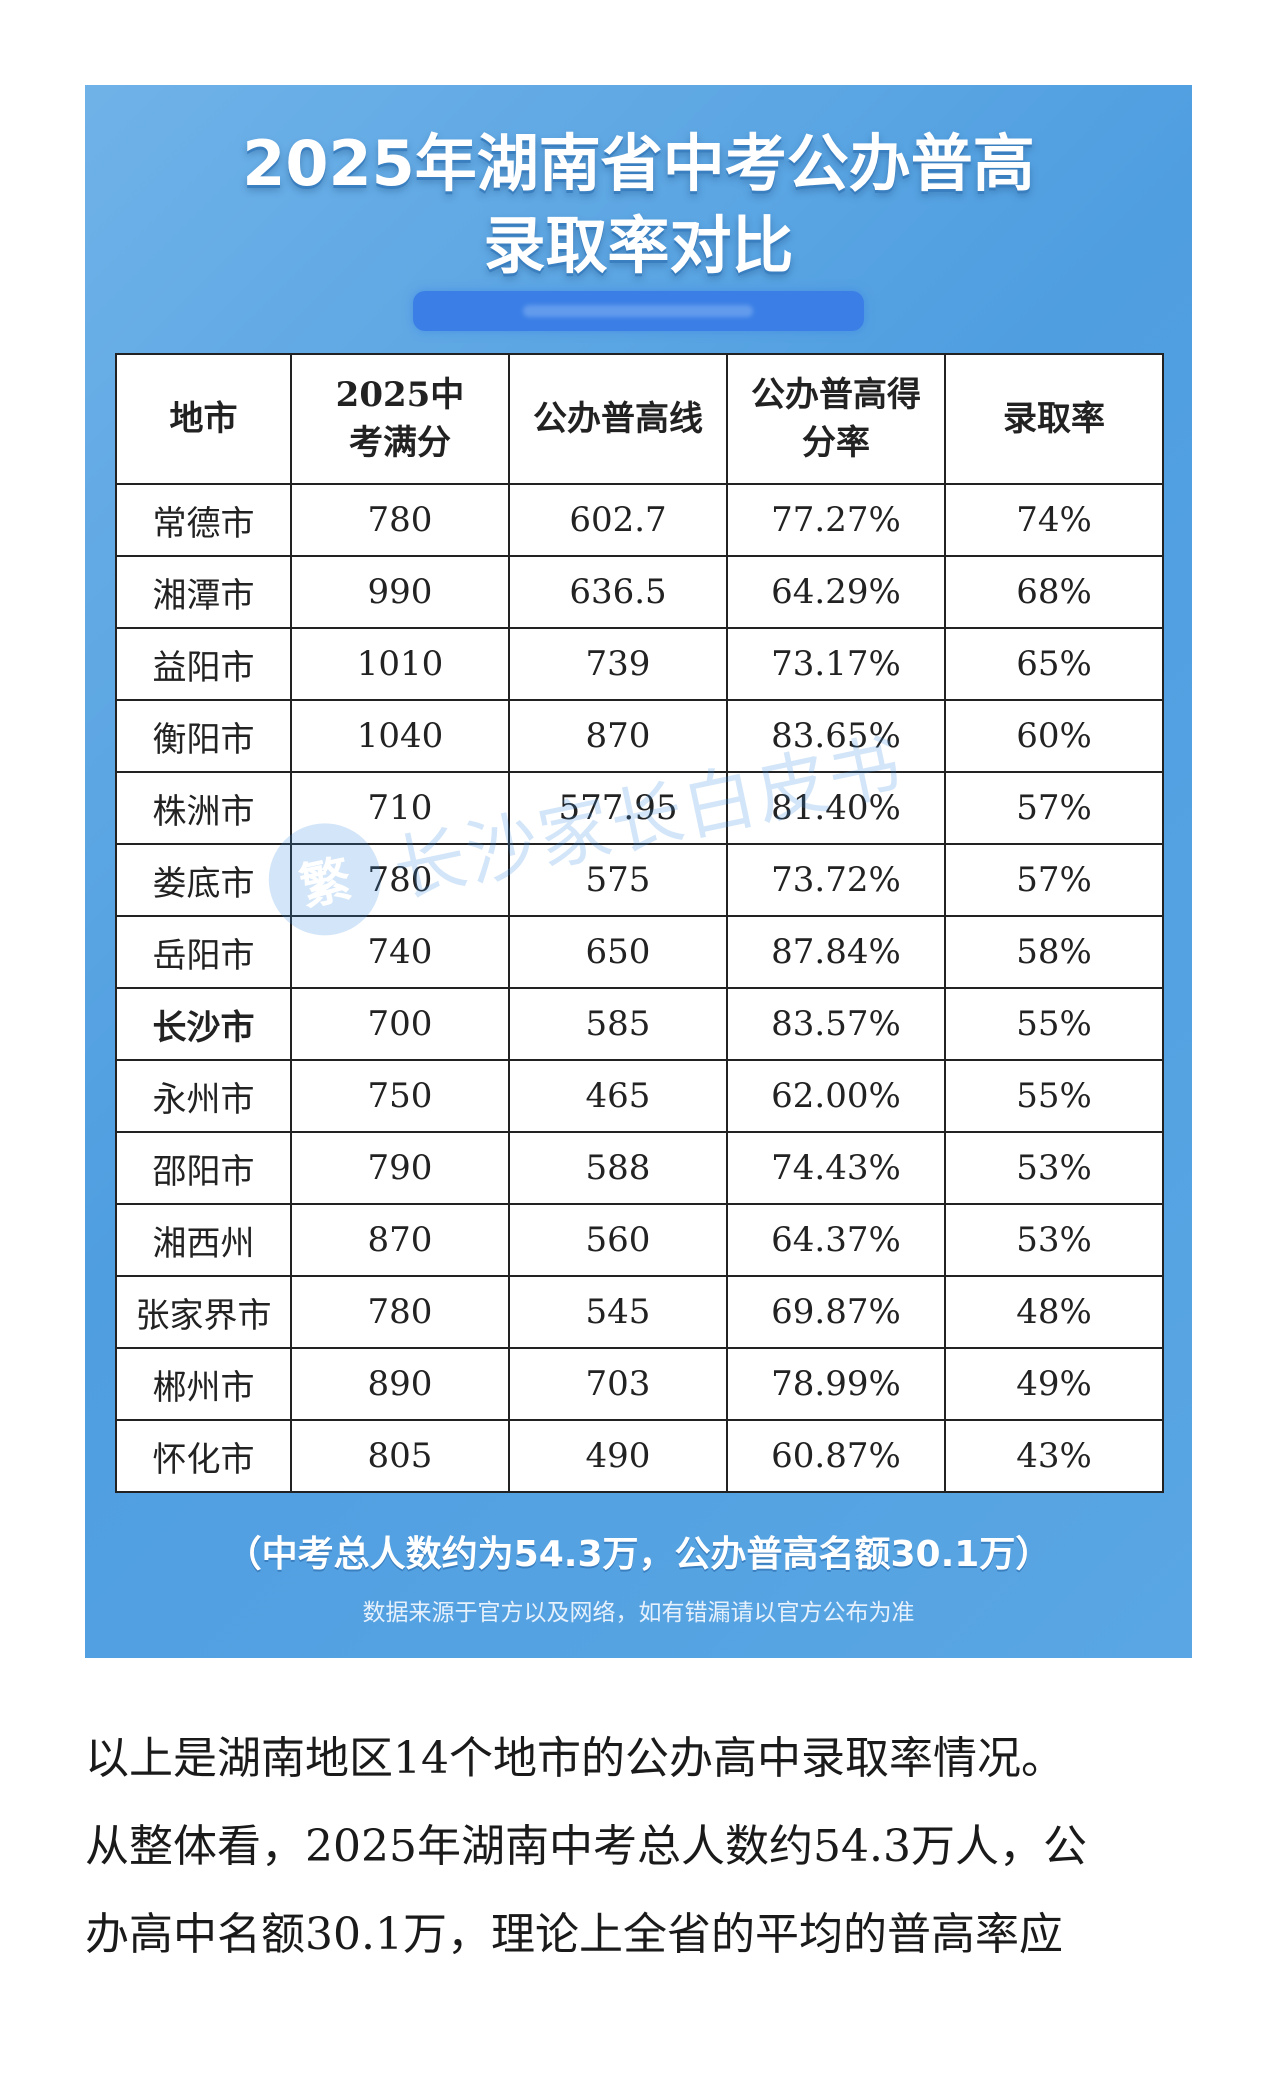 Image resolution: width=1280 pixels, height=2097 pixels. Describe the element at coordinates (618, 736) in the screenshot. I see `cell-public-line: 870` at that location.